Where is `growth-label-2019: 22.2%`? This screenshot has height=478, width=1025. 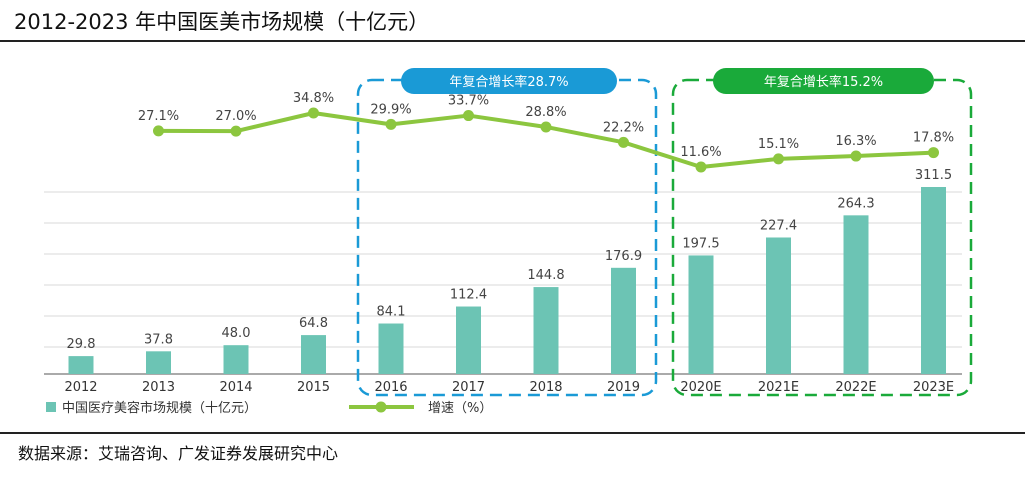
growth-label-2019: 22.2% is located at coordinates (623, 127).